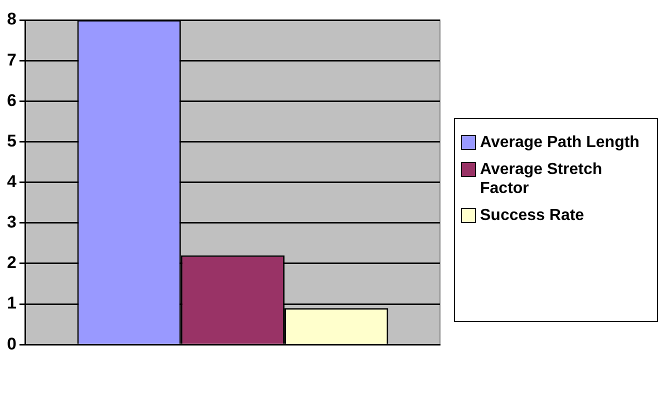  What do you see at coordinates (11, 344) in the screenshot?
I see `y-tick-label: 0` at bounding box center [11, 344].